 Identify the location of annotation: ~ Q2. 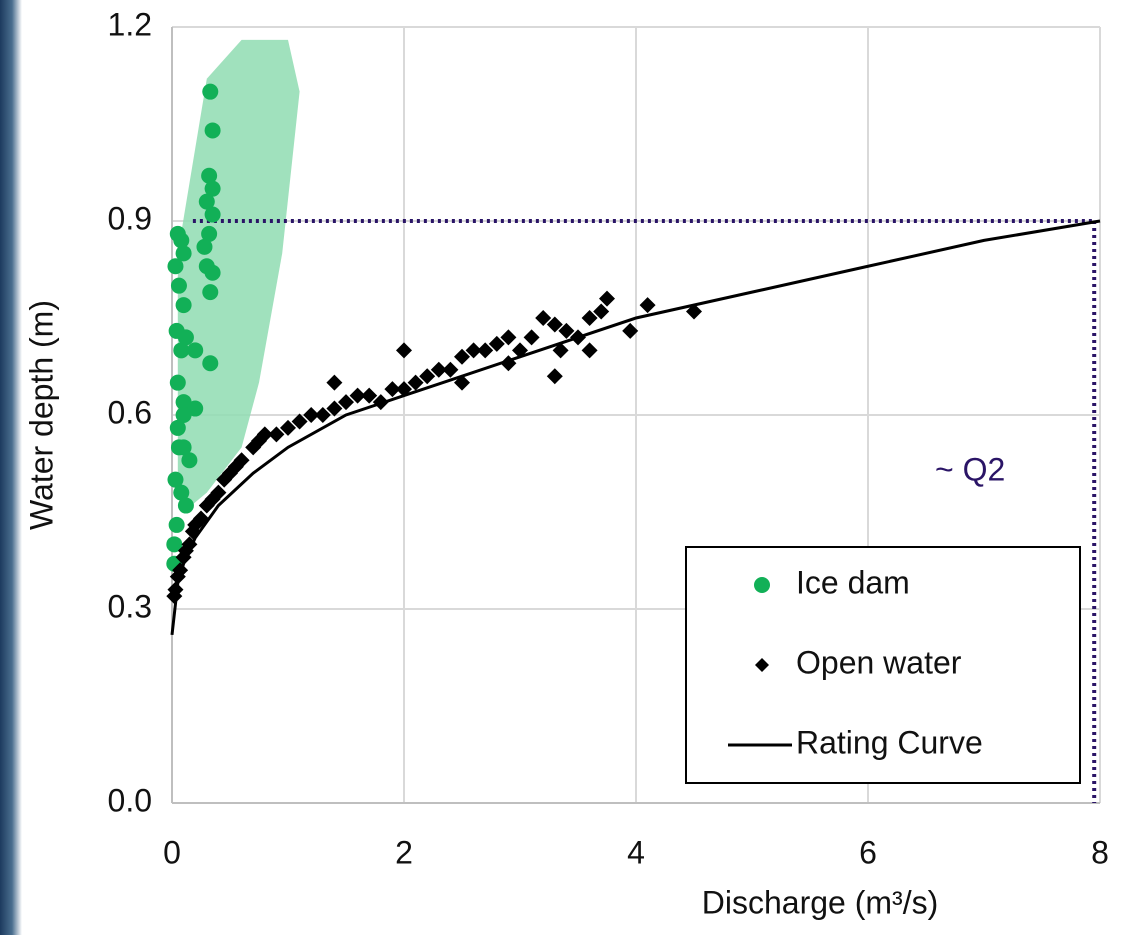
(970, 469).